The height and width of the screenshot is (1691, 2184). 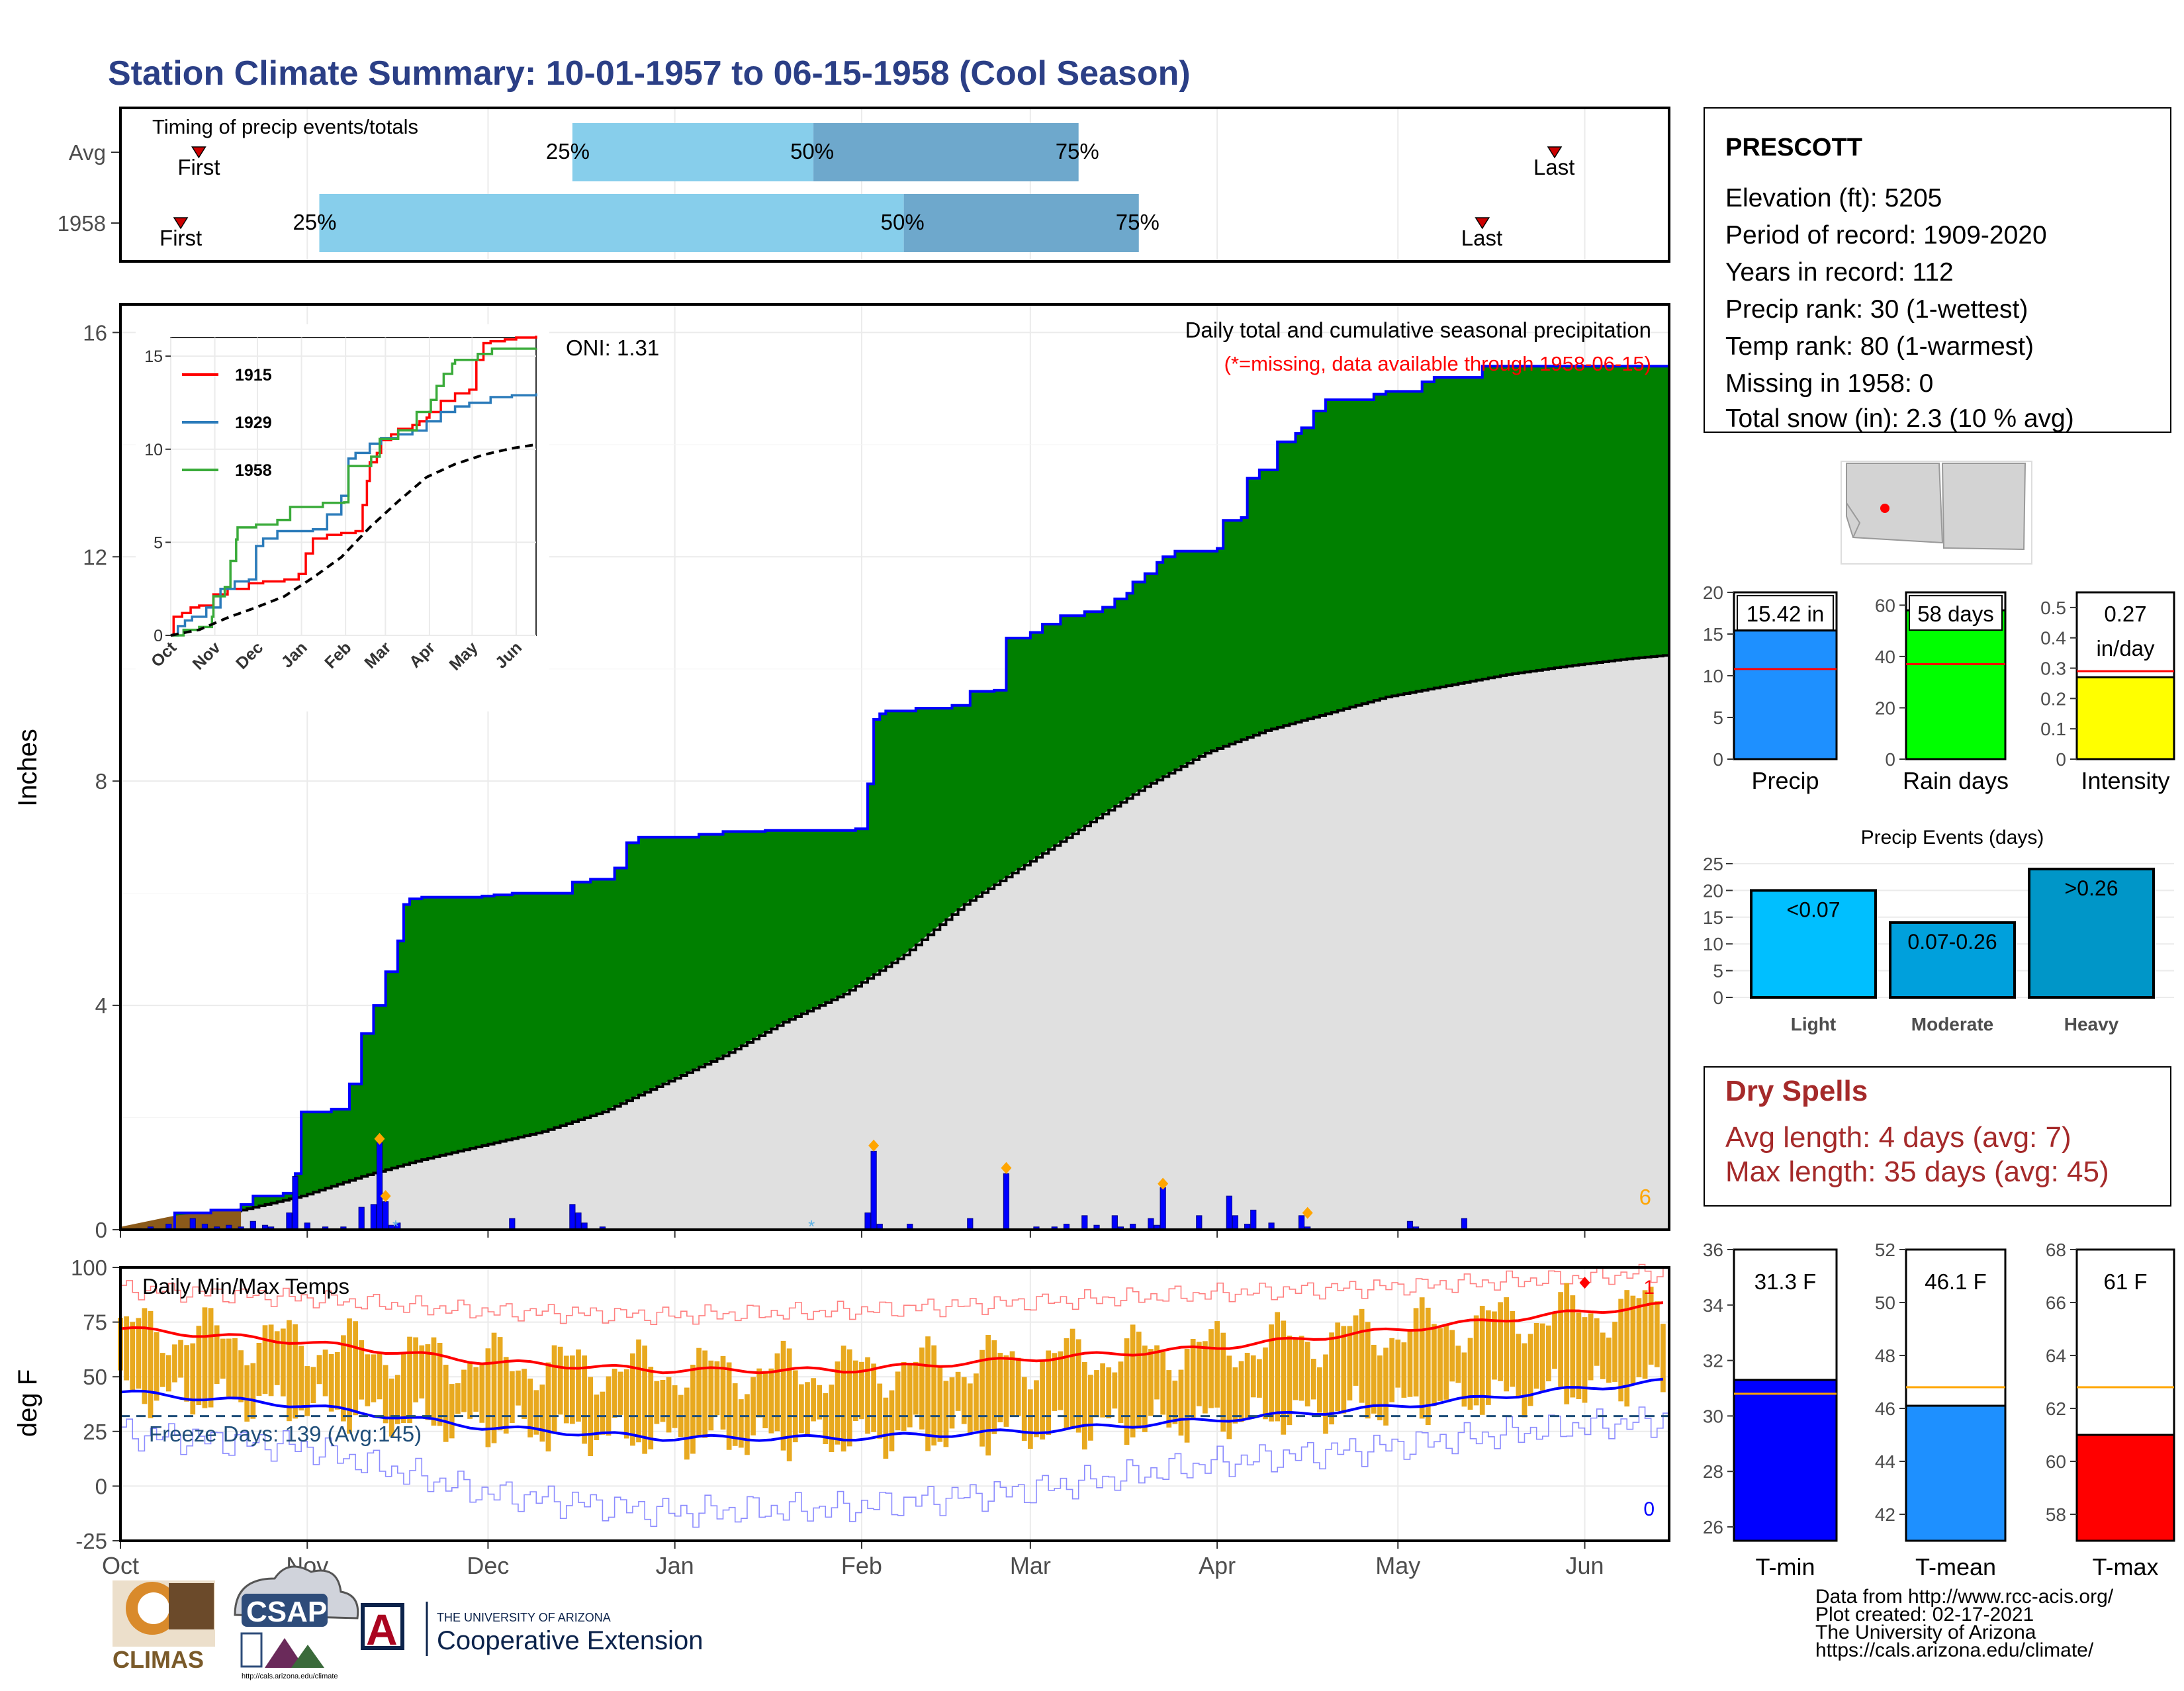 What do you see at coordinates (895, 1294) in the screenshot?
I see `record-max-temp-line` at bounding box center [895, 1294].